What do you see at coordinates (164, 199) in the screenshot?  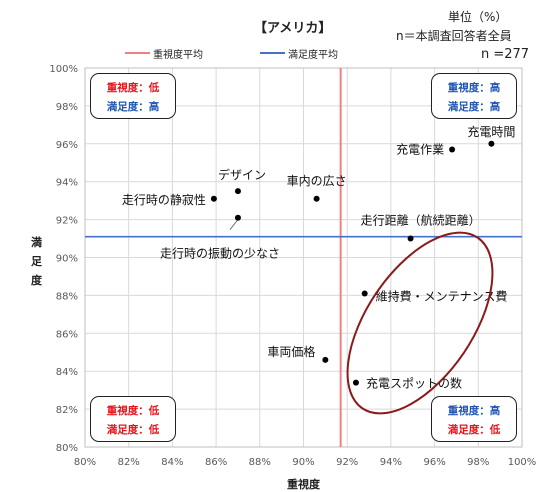 I see `point-label: 走行時の静寂性` at bounding box center [164, 199].